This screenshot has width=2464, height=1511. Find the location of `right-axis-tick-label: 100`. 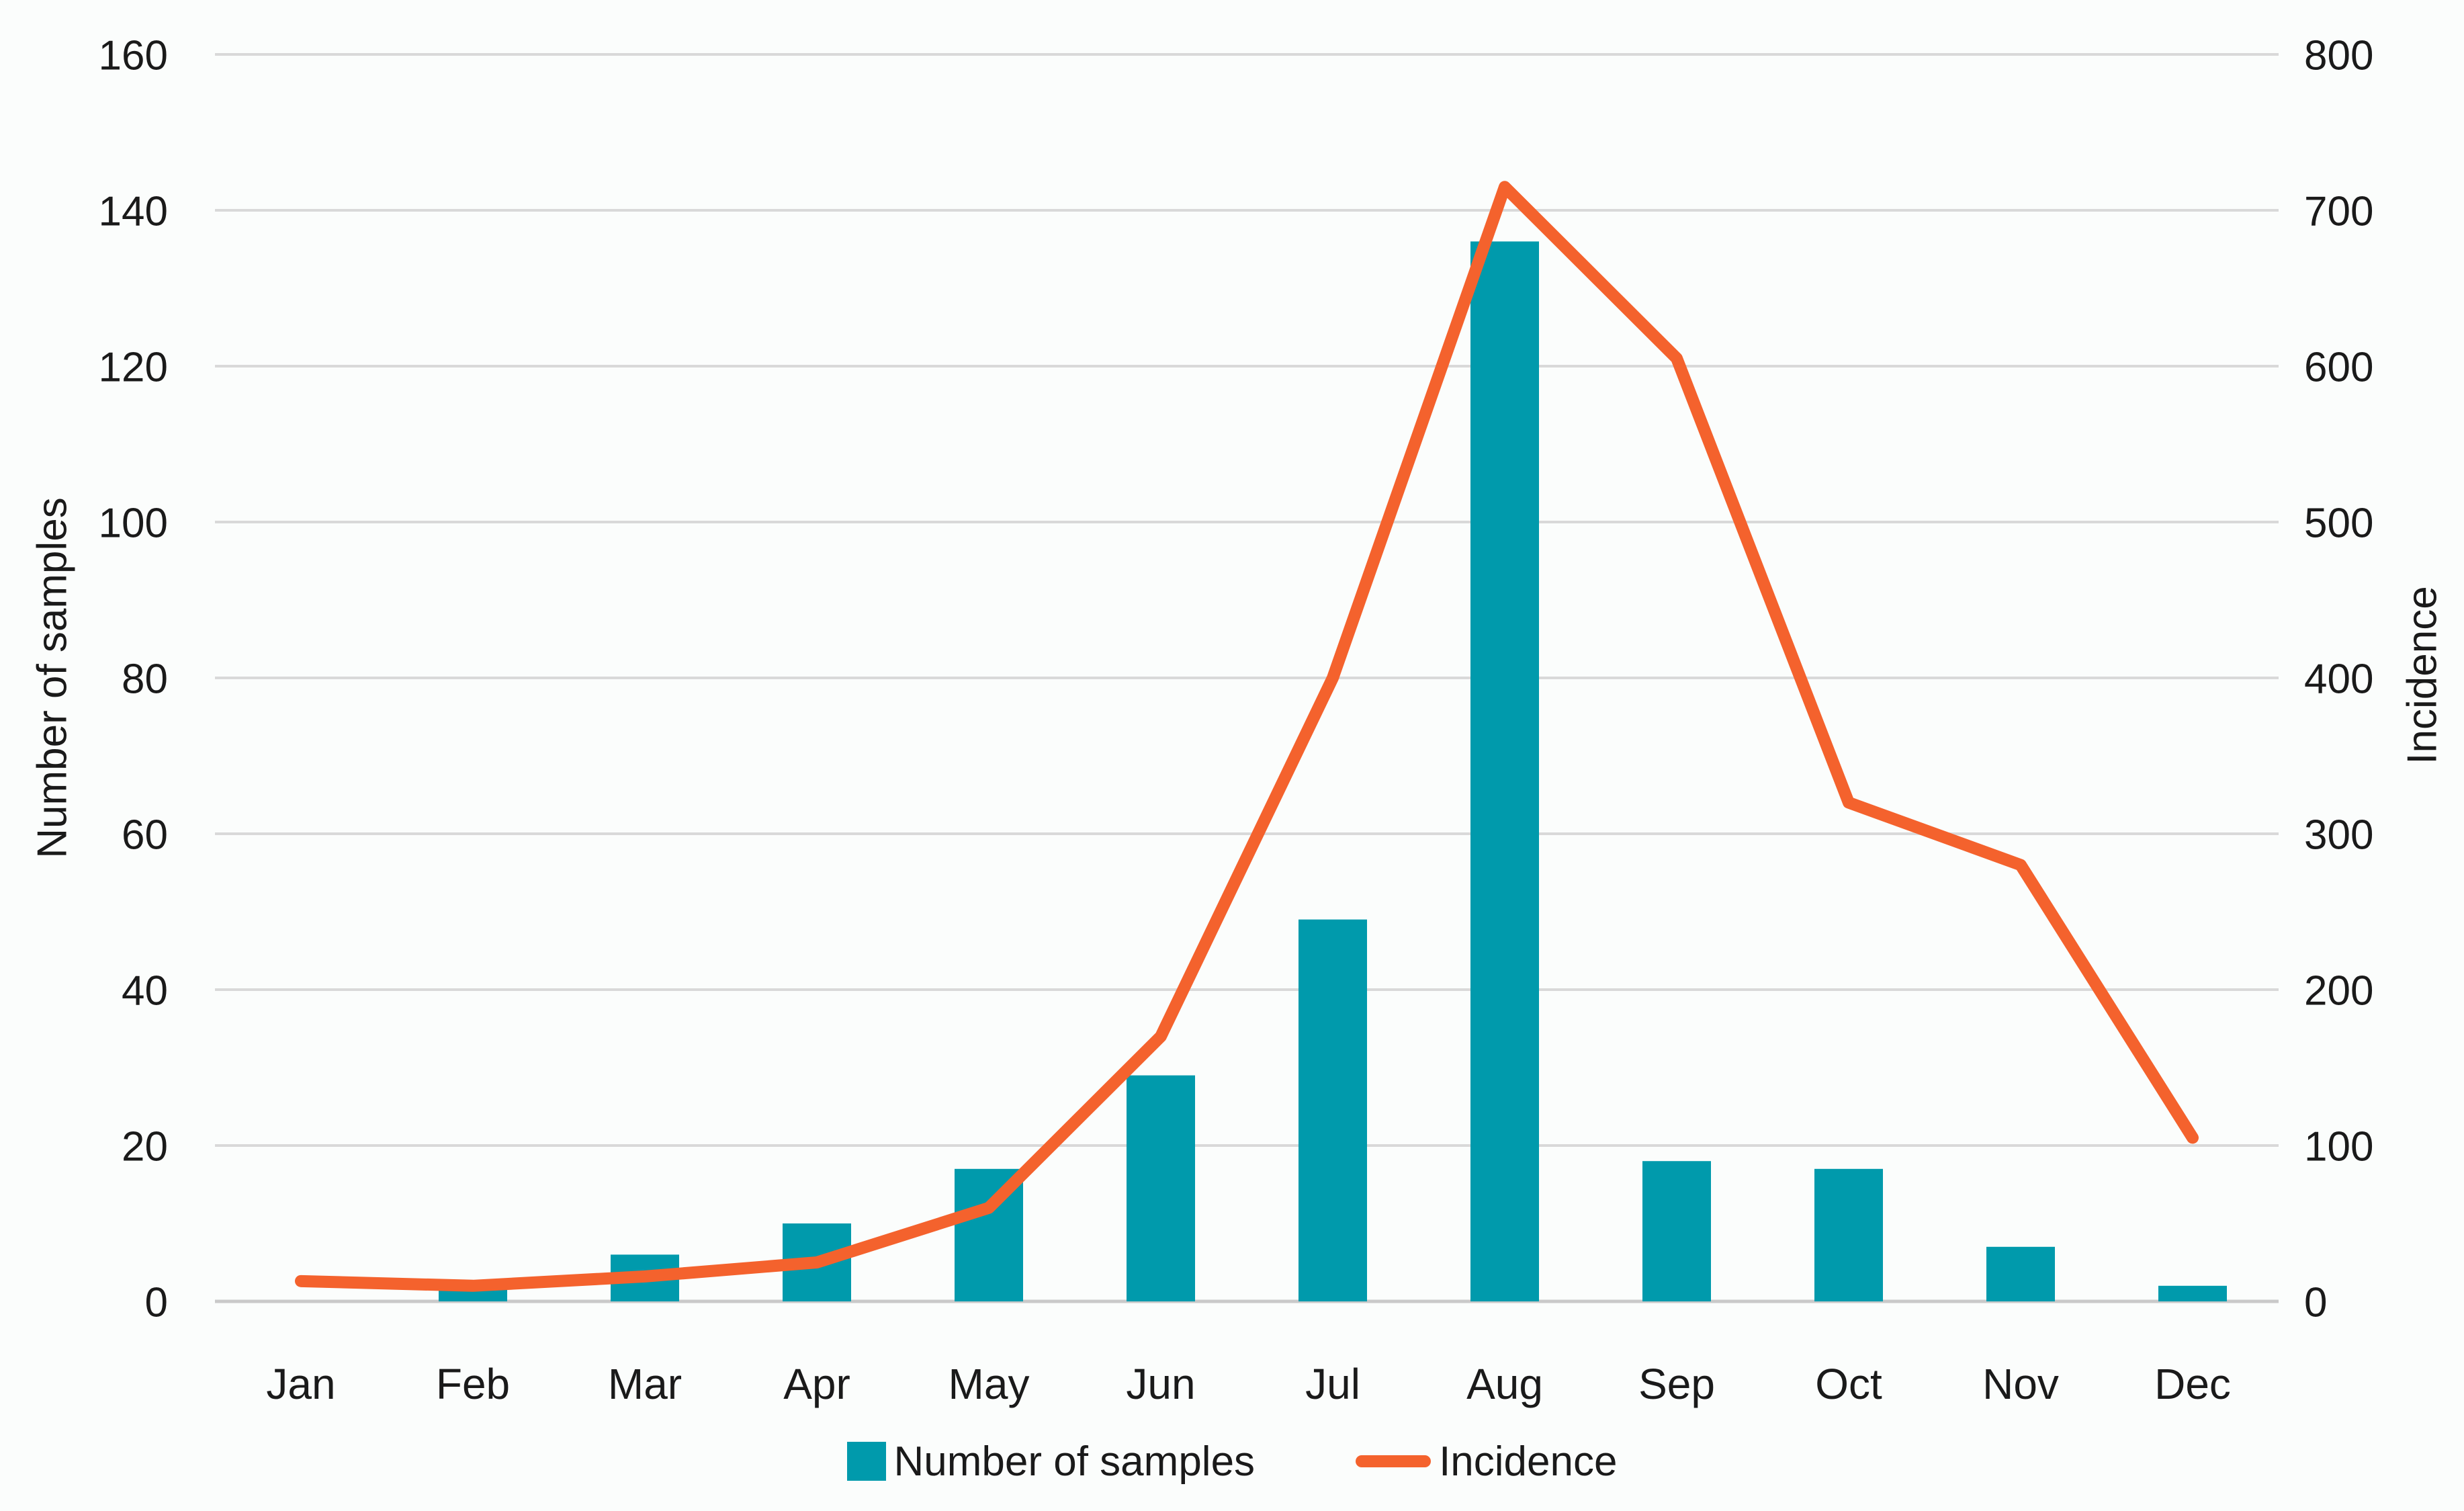

right-axis-tick-label: 100 is located at coordinates (2338, 1146).